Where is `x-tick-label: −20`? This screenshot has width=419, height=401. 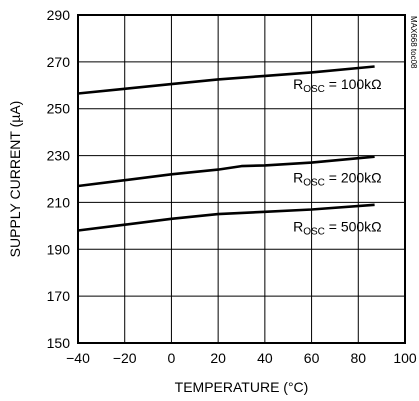 x-tick-label: −20 is located at coordinates (125, 358).